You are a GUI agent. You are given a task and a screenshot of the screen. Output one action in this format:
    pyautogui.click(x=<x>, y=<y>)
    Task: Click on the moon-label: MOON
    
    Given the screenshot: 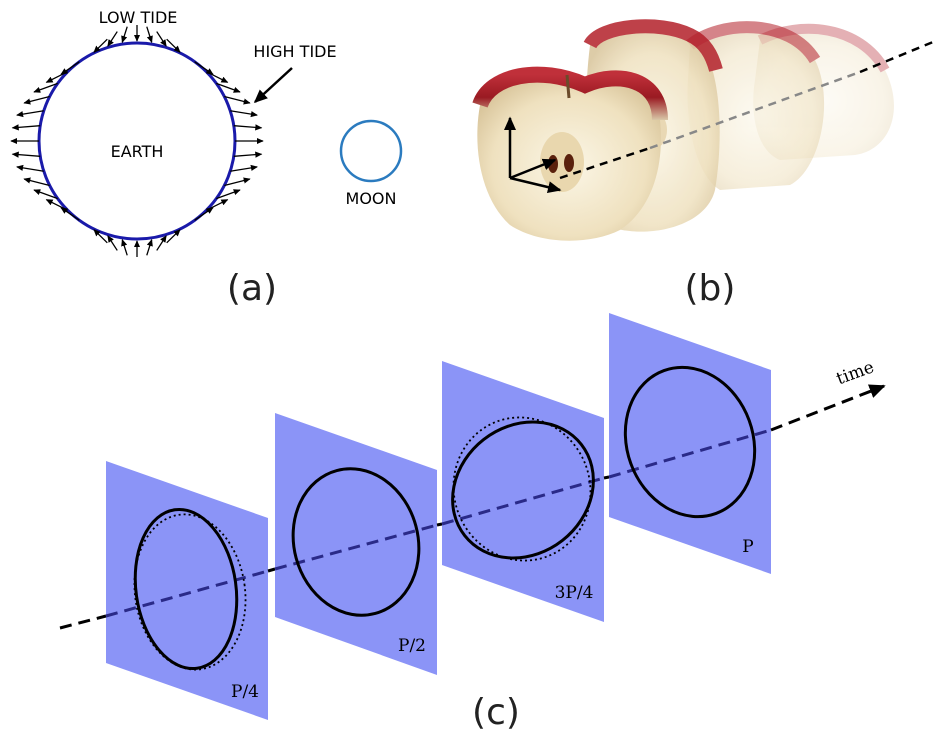 What is the action you would take?
    pyautogui.click(x=371, y=198)
    